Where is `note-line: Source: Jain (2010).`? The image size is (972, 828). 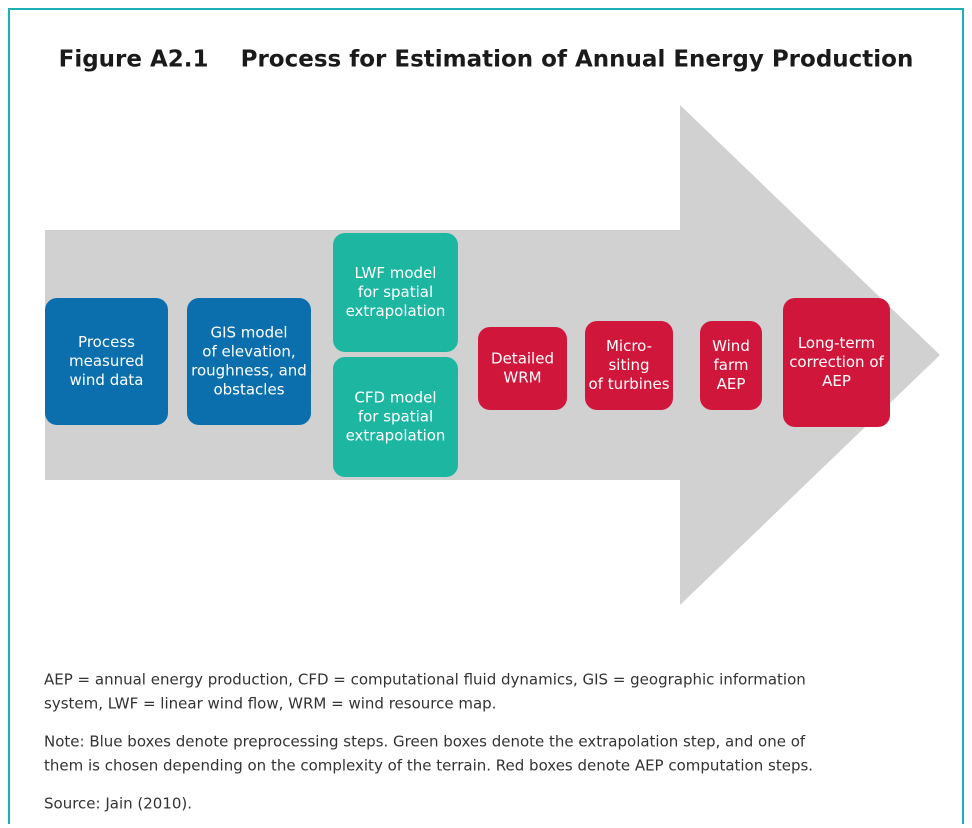 note-line: Source: Jain (2010). is located at coordinates (118, 804).